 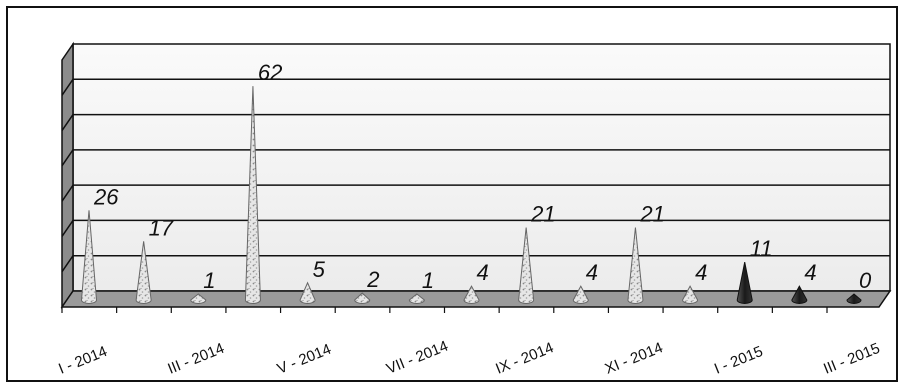 I want to click on data-label: 26, so click(x=106, y=196).